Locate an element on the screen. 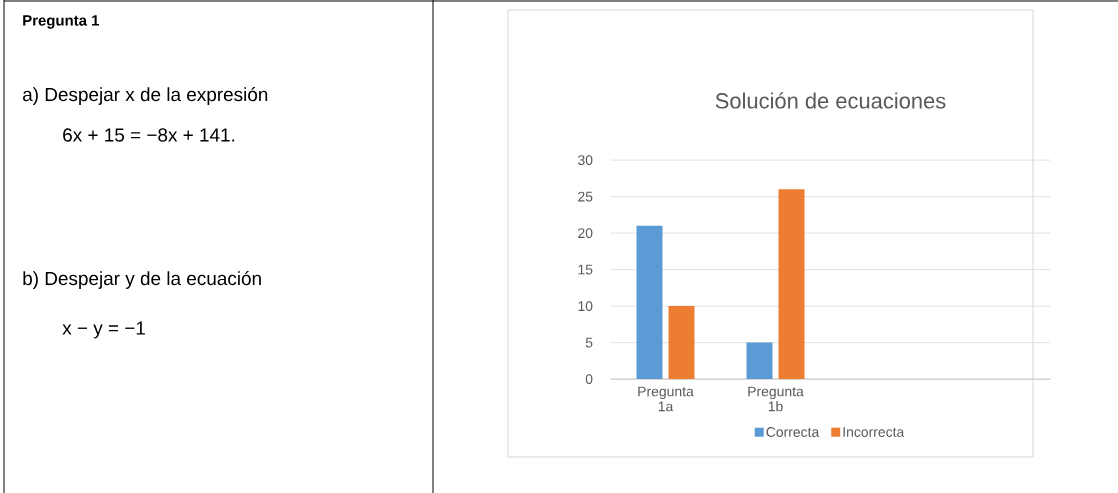 The height and width of the screenshot is (493, 1118). y-tick-label: 5 is located at coordinates (589, 342).